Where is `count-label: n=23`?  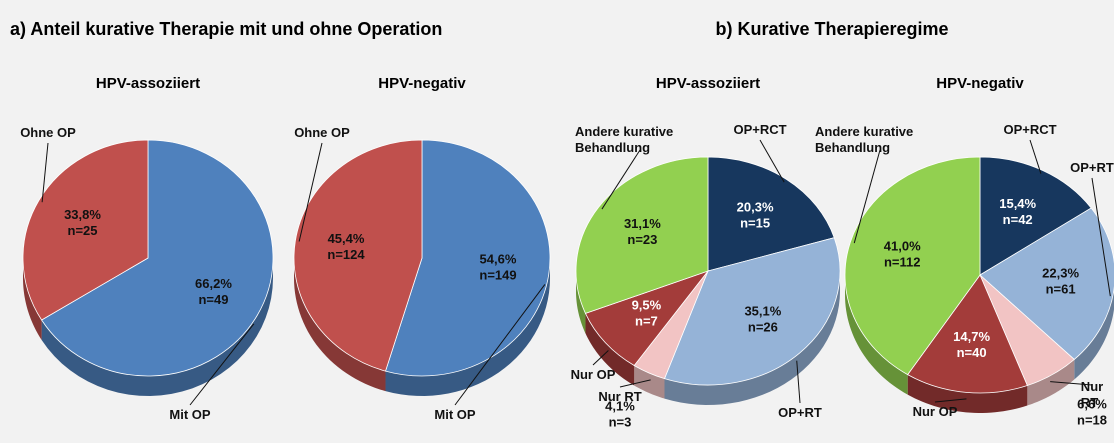 count-label: n=23 is located at coordinates (642, 239).